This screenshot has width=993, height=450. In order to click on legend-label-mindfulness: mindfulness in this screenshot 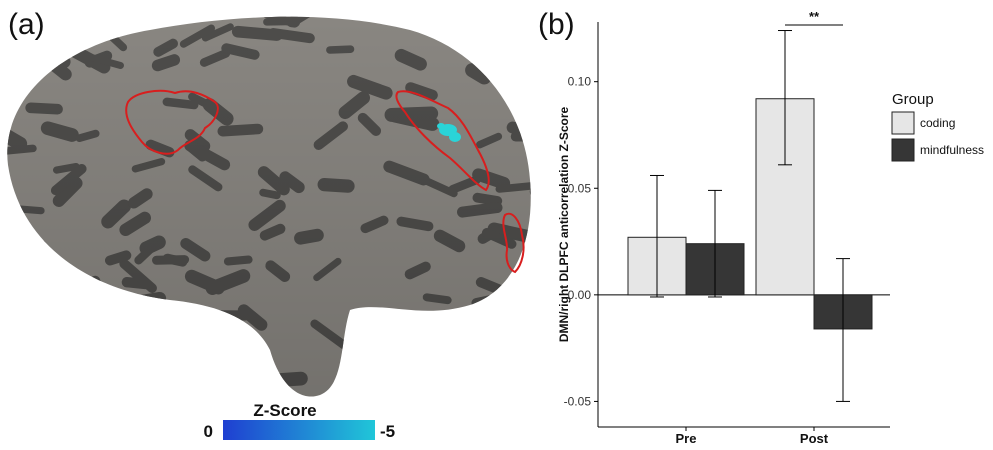, I will do `click(952, 150)`.